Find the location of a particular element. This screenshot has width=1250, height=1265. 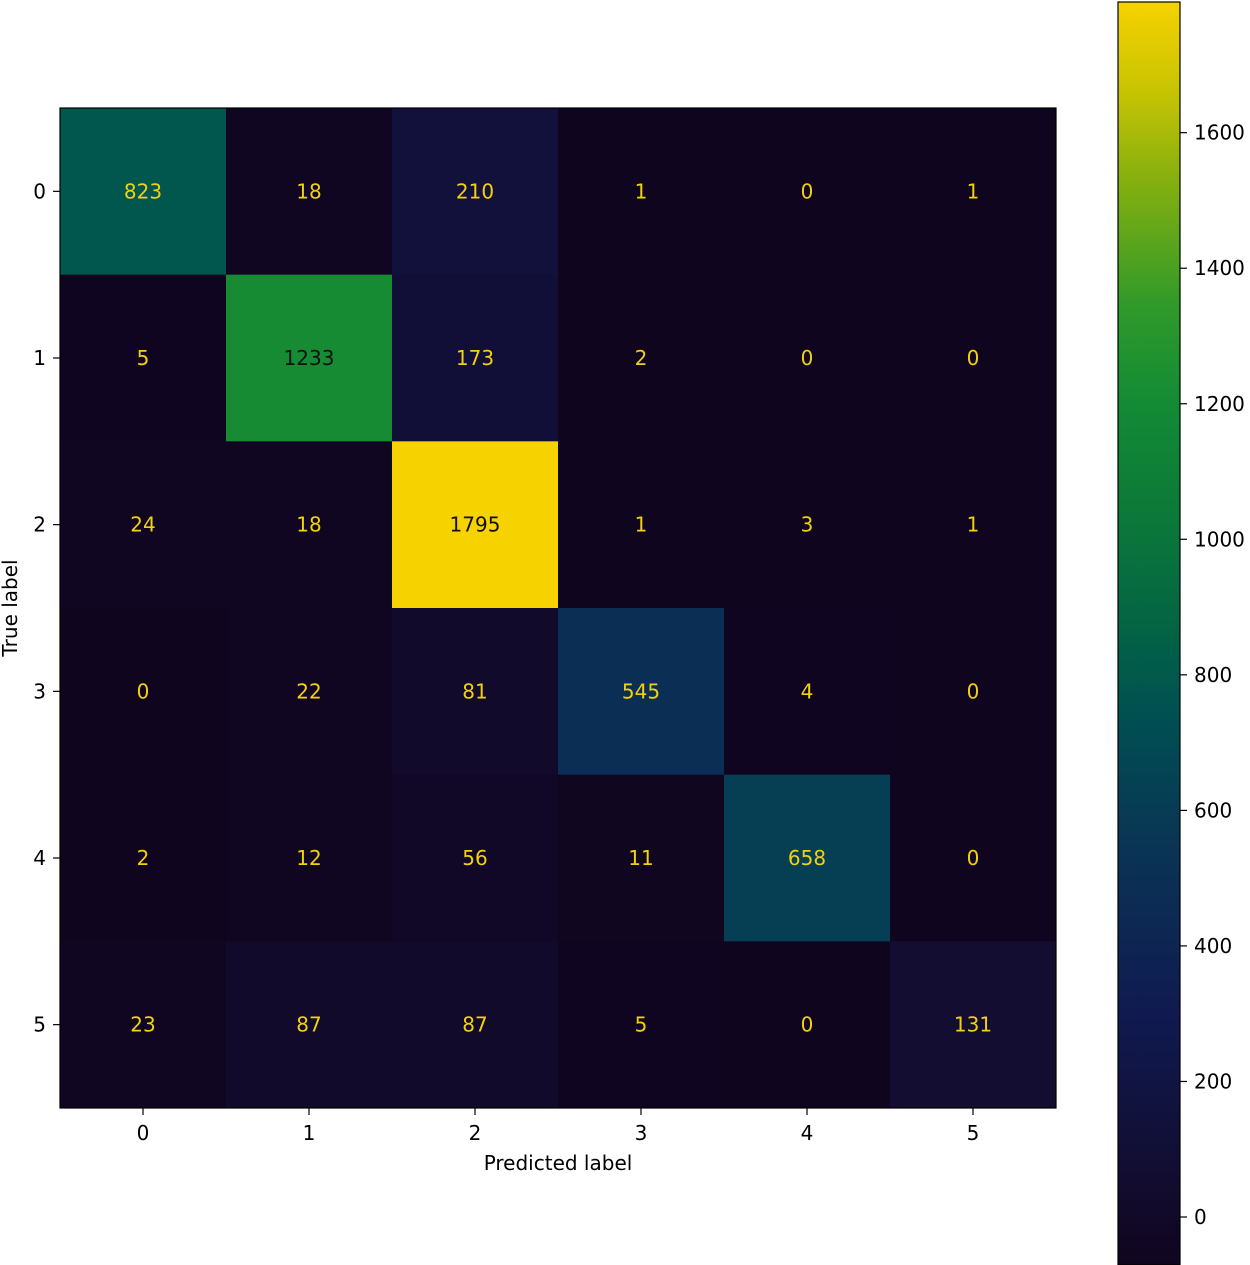

cell-value-label: 22 is located at coordinates (308, 691).